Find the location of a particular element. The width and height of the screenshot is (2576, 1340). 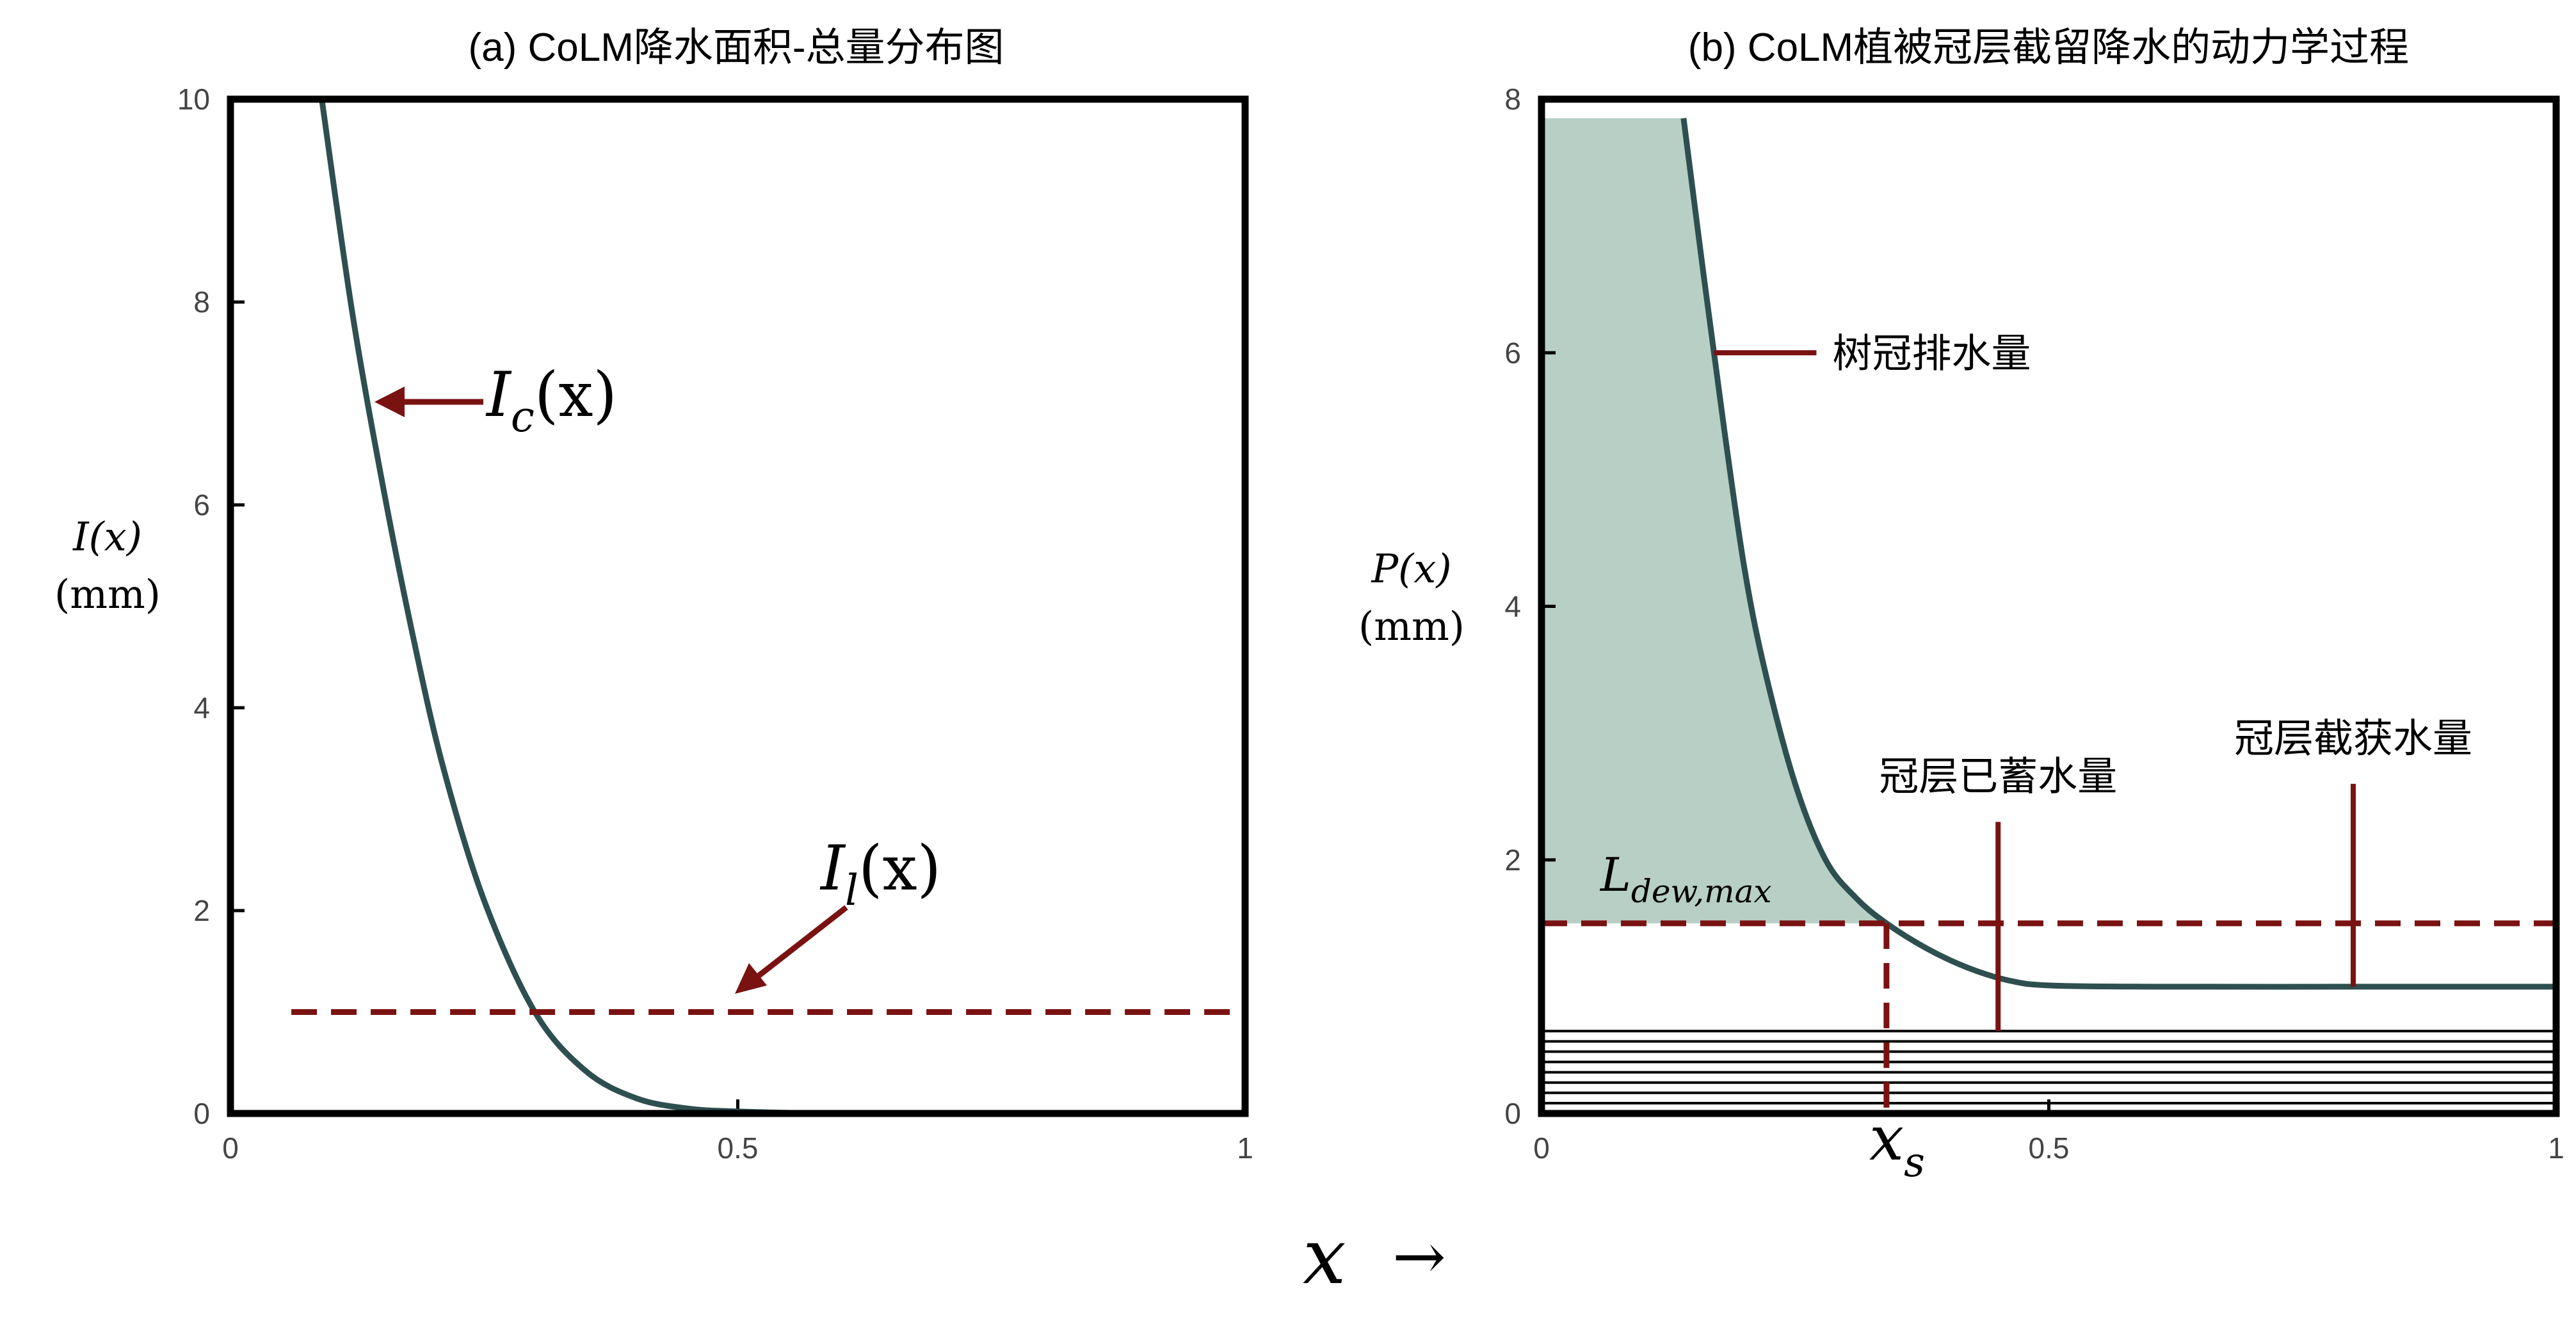

il-arrow-head-icon is located at coordinates (751, 979).